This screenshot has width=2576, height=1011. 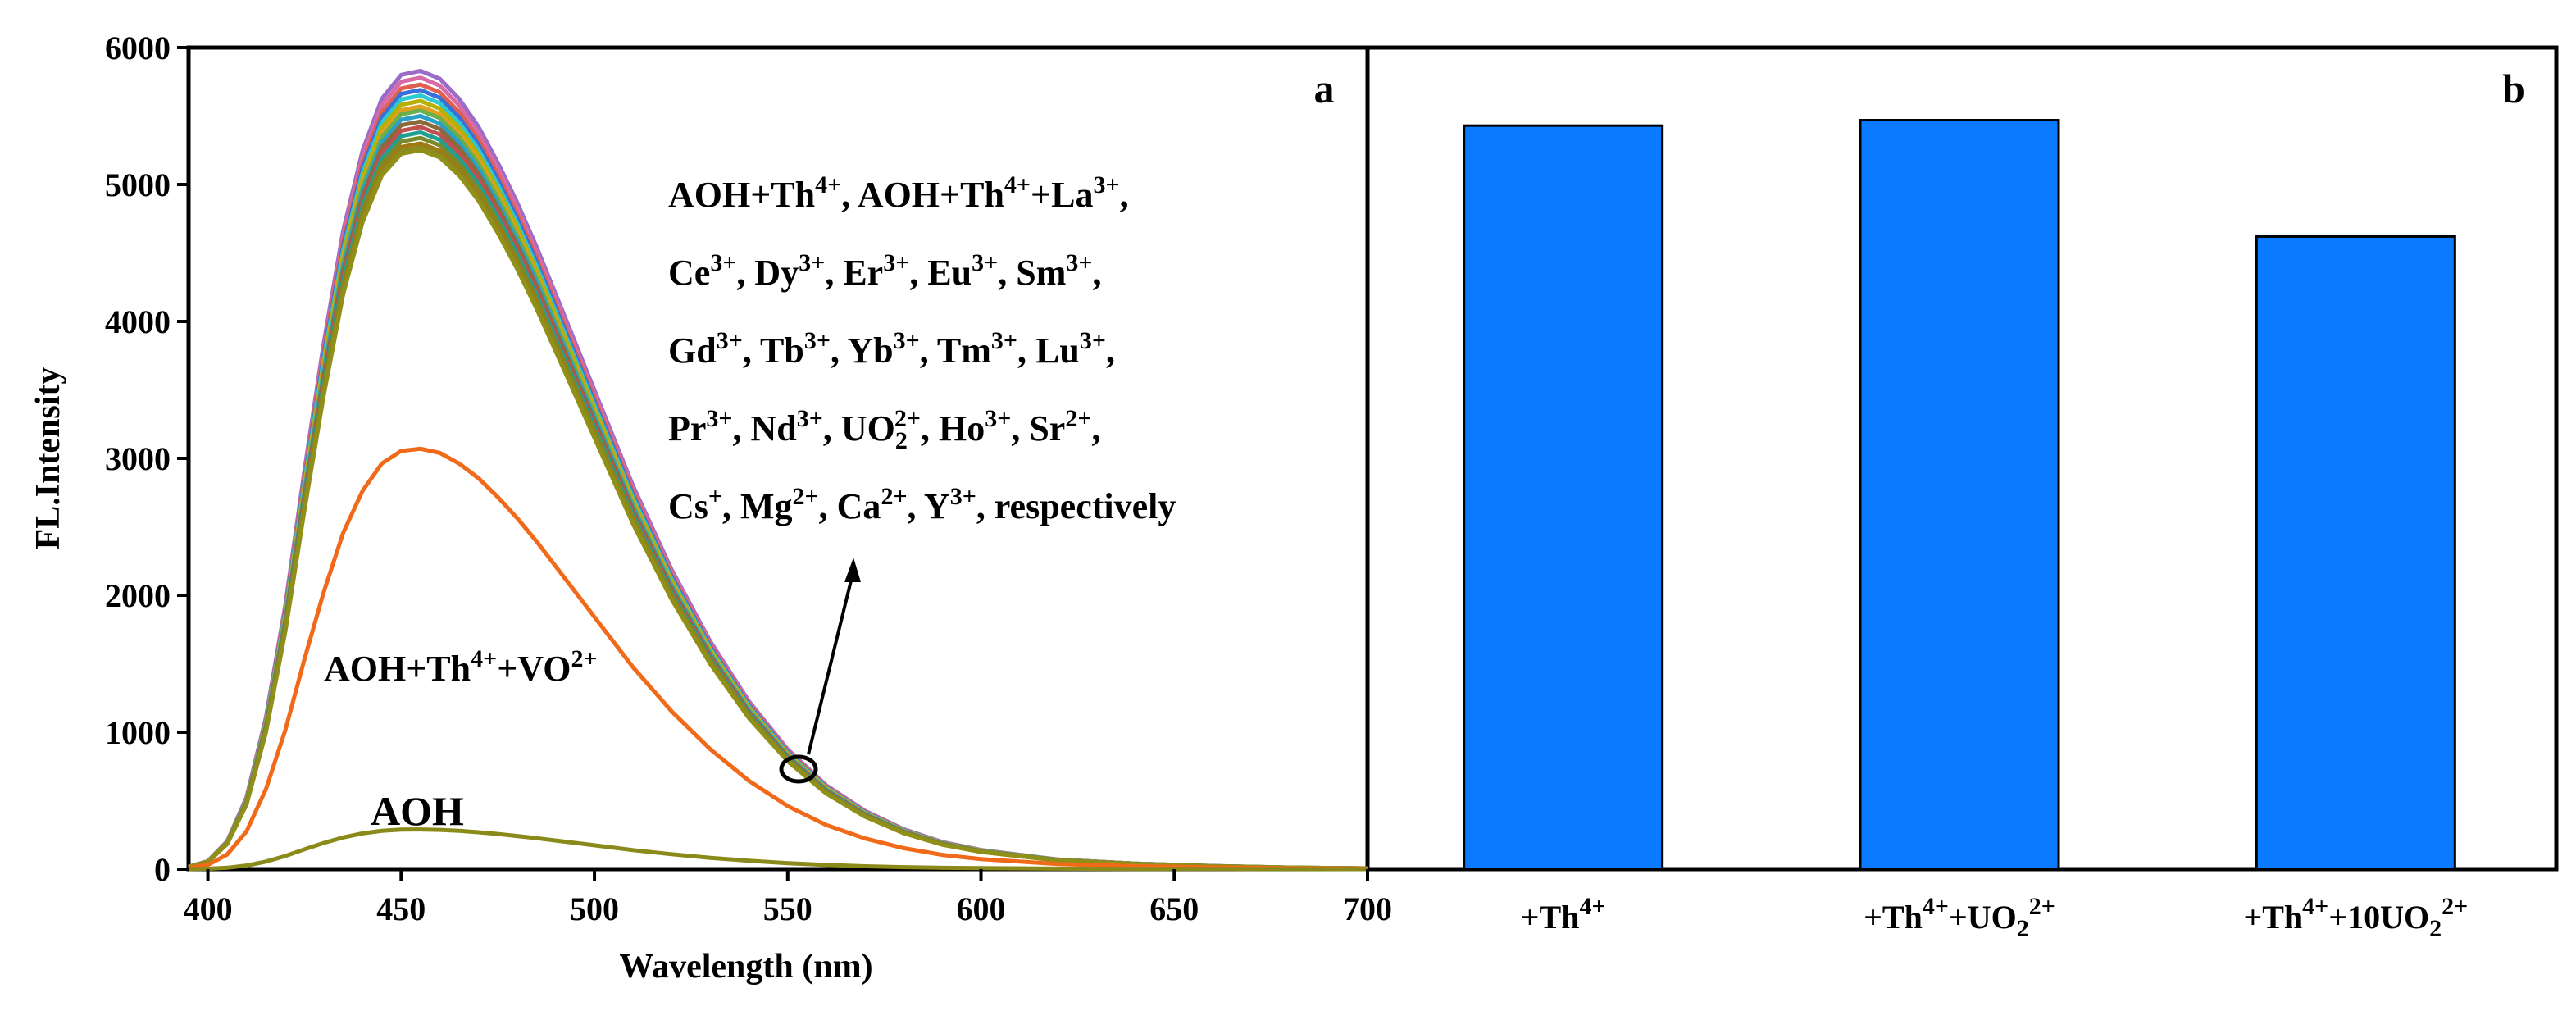 I want to click on spectrum-line-aoh, so click(x=778, y=850).